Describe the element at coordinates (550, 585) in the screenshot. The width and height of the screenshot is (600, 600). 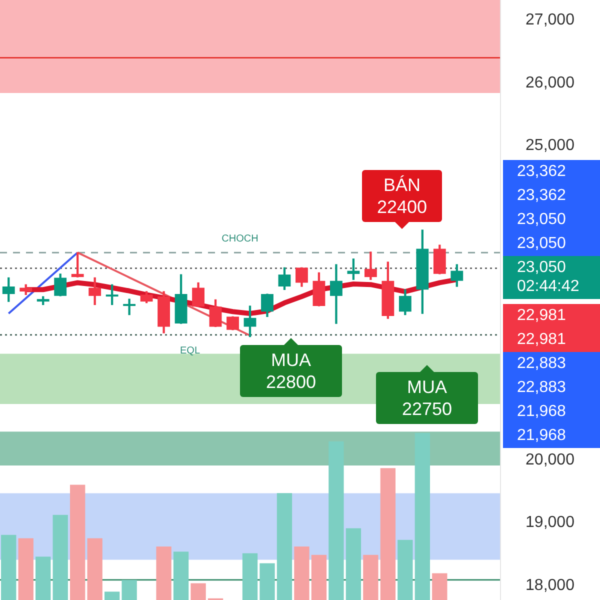
I see `y-tick-label: 18,000` at that location.